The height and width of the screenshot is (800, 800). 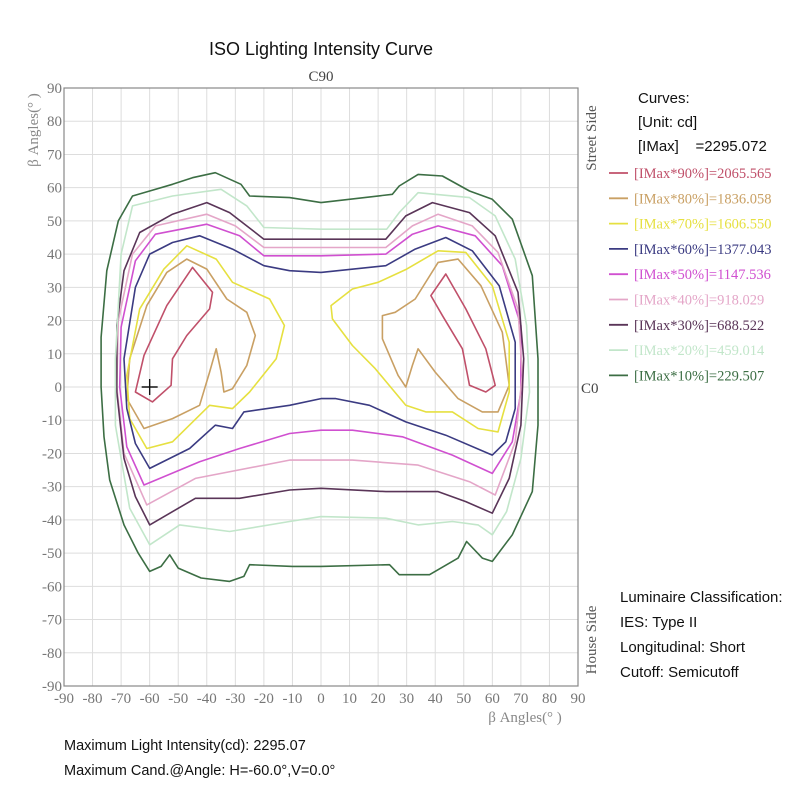 I want to click on legend-label: [IMax*30%]=688.522, so click(x=699, y=326).